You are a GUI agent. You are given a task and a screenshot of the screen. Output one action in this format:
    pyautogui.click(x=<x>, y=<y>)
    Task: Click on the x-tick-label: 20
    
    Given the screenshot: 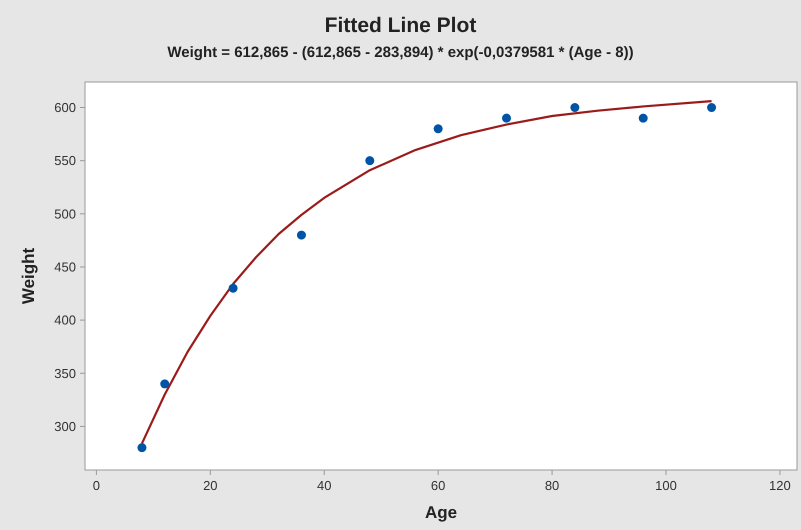 What is the action you would take?
    pyautogui.click(x=210, y=485)
    